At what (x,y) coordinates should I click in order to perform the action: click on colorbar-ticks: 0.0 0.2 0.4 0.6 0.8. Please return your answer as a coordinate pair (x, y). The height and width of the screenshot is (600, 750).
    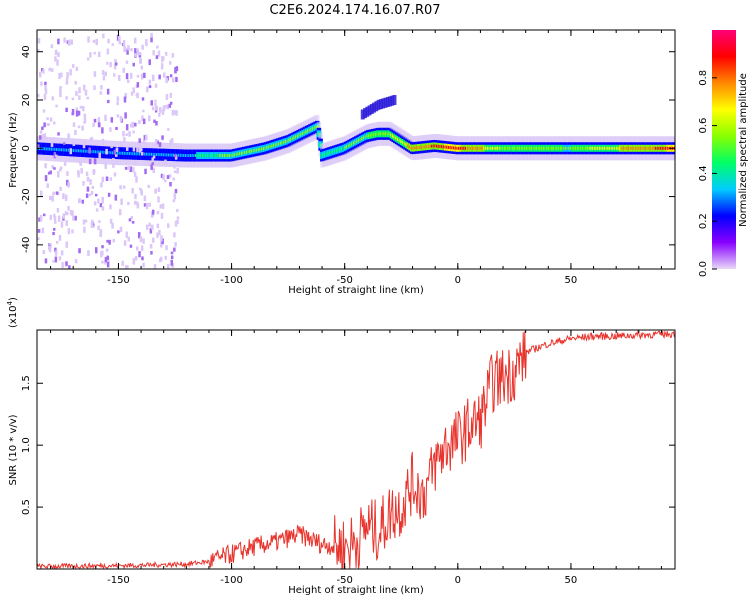
    Looking at the image, I should click on (707, 173).